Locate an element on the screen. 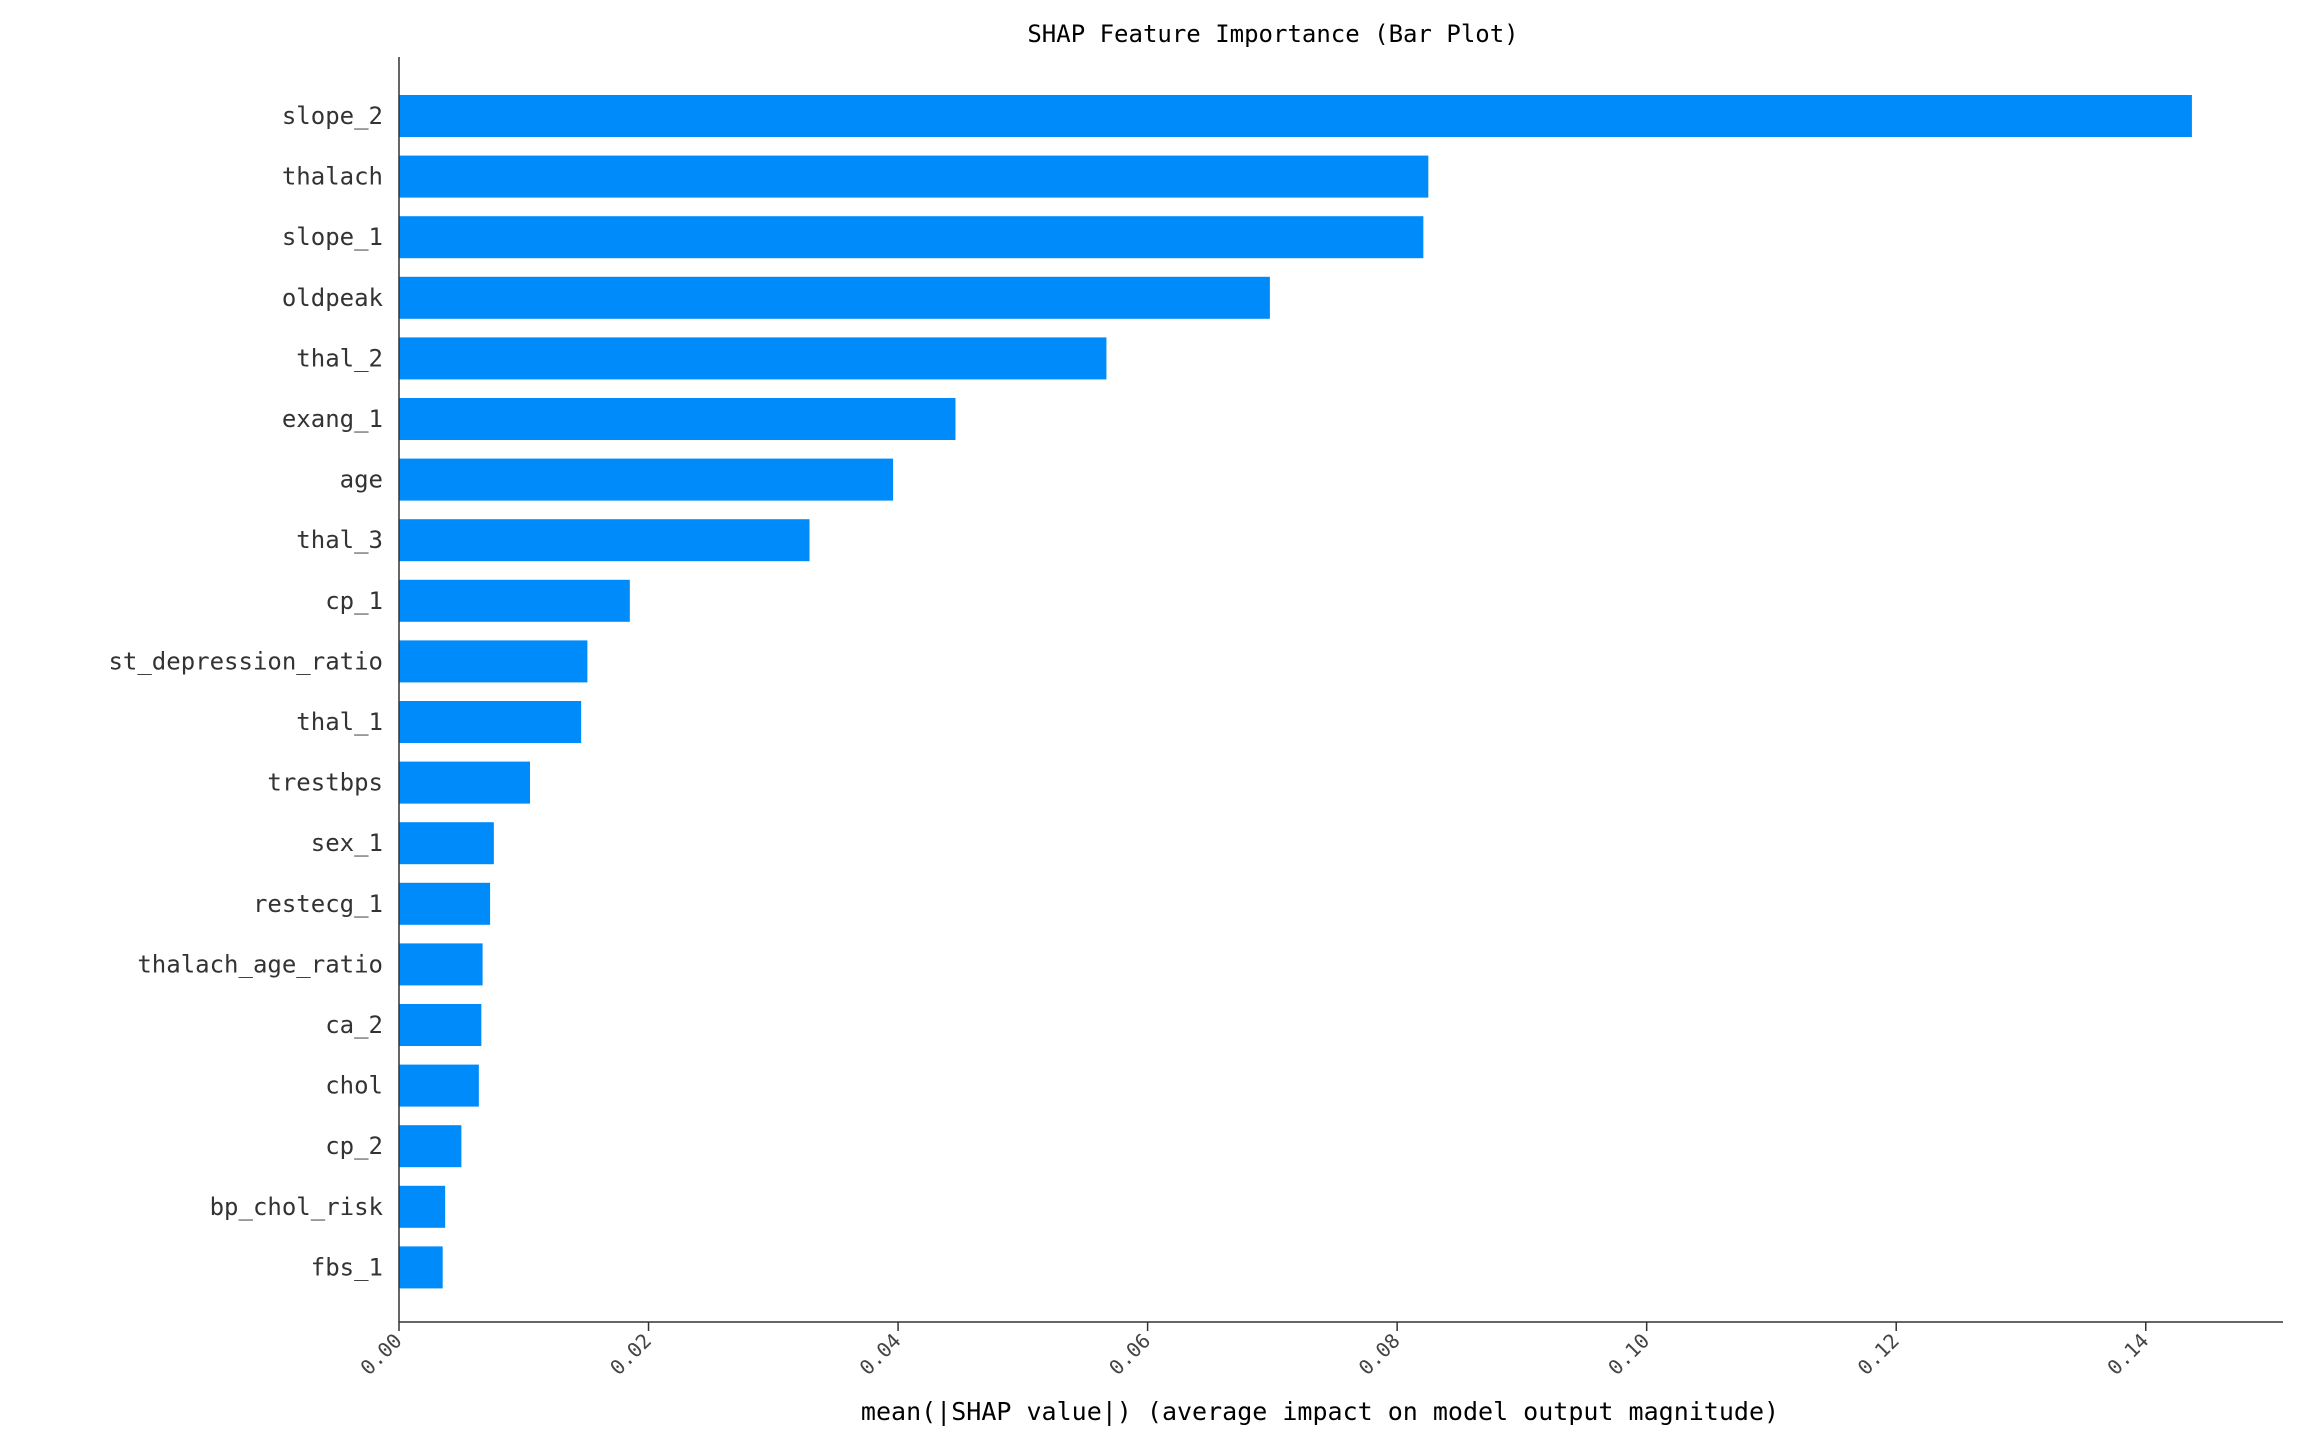 Image resolution: width=2323 pixels, height=1439 pixels. y-tick-label: st_depression_ratio is located at coordinates (245, 661).